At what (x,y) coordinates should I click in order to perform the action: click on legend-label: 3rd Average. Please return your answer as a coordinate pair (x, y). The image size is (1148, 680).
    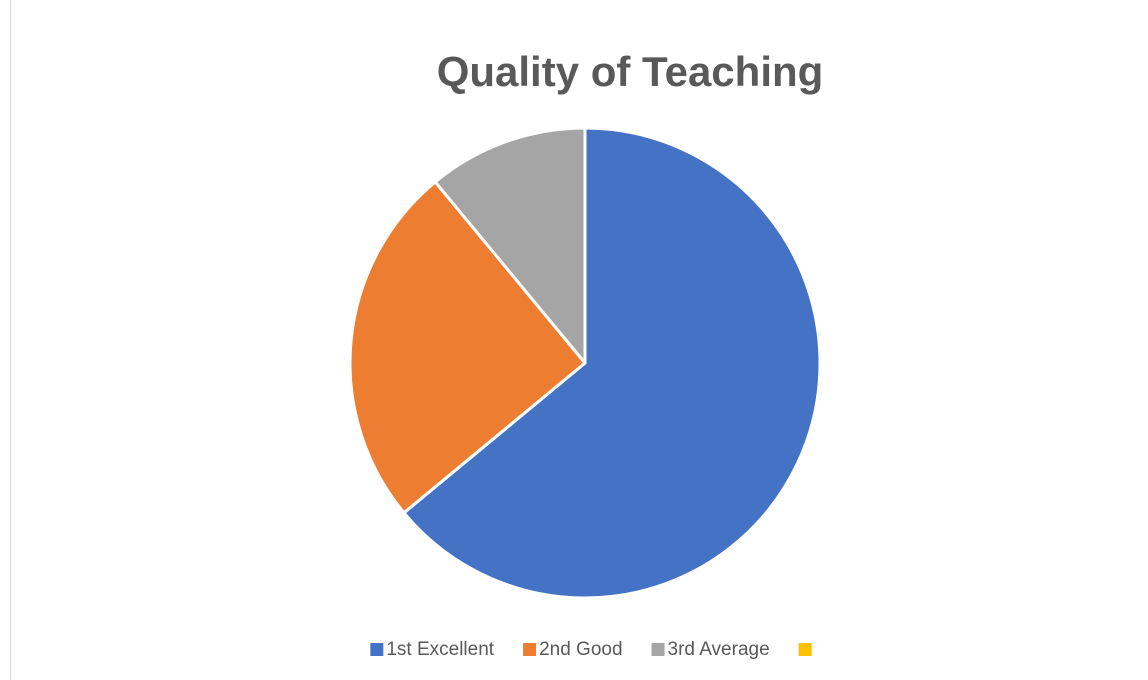
    Looking at the image, I should click on (719, 649).